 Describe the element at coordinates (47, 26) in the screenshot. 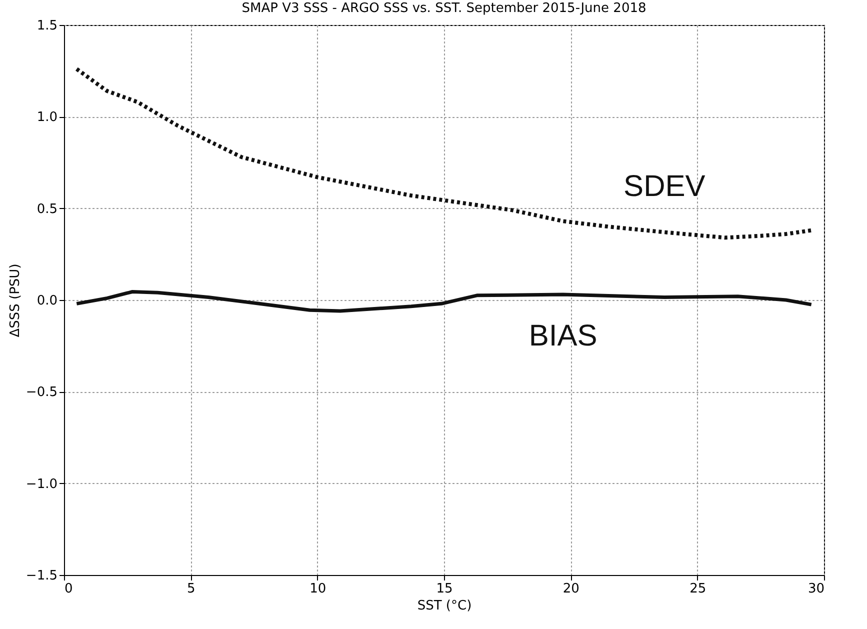

I see `y-tick-label: 1.5` at that location.